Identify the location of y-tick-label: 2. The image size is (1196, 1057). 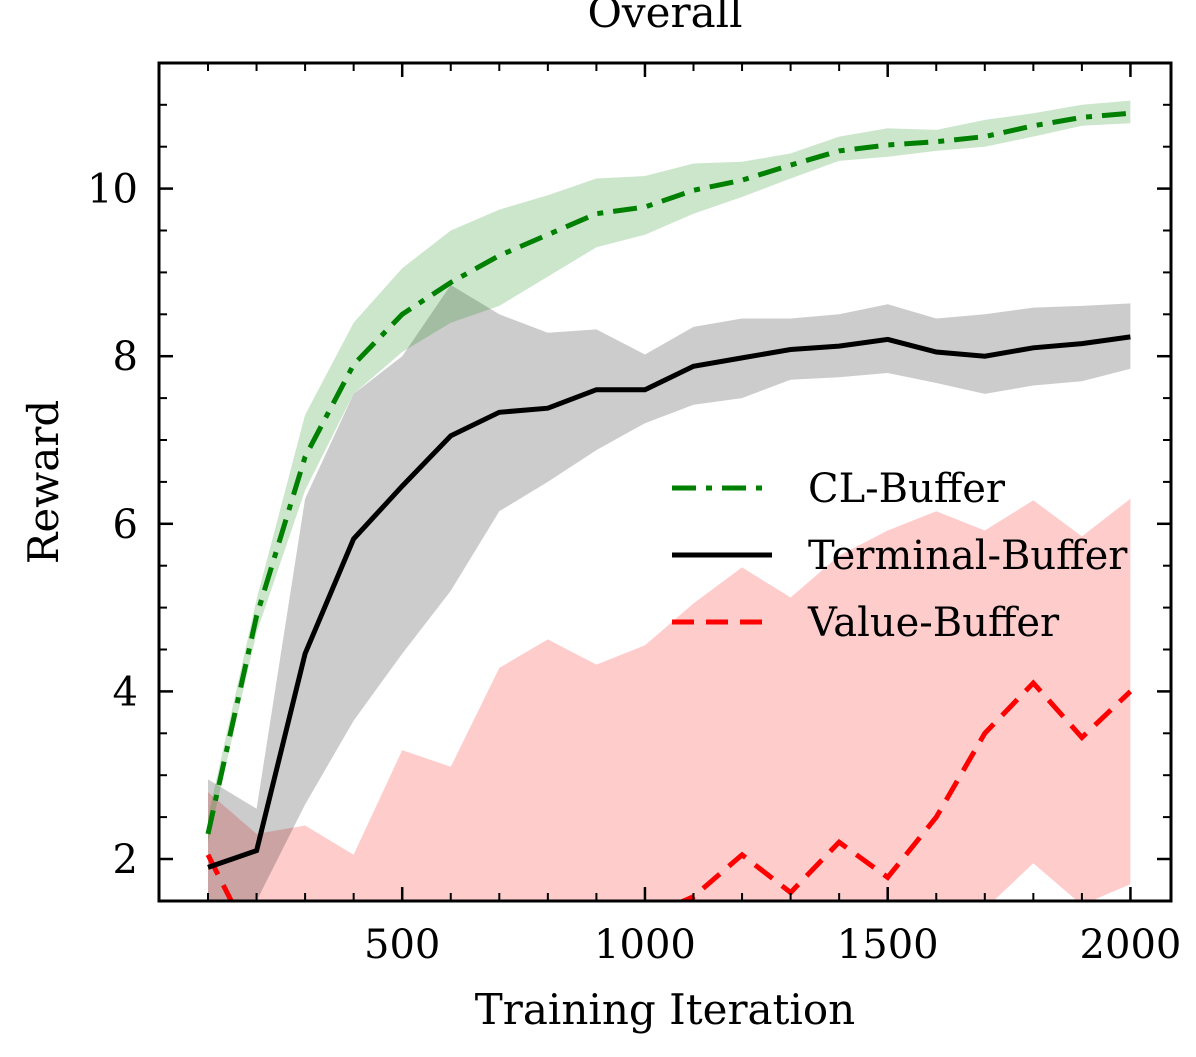
(125, 860).